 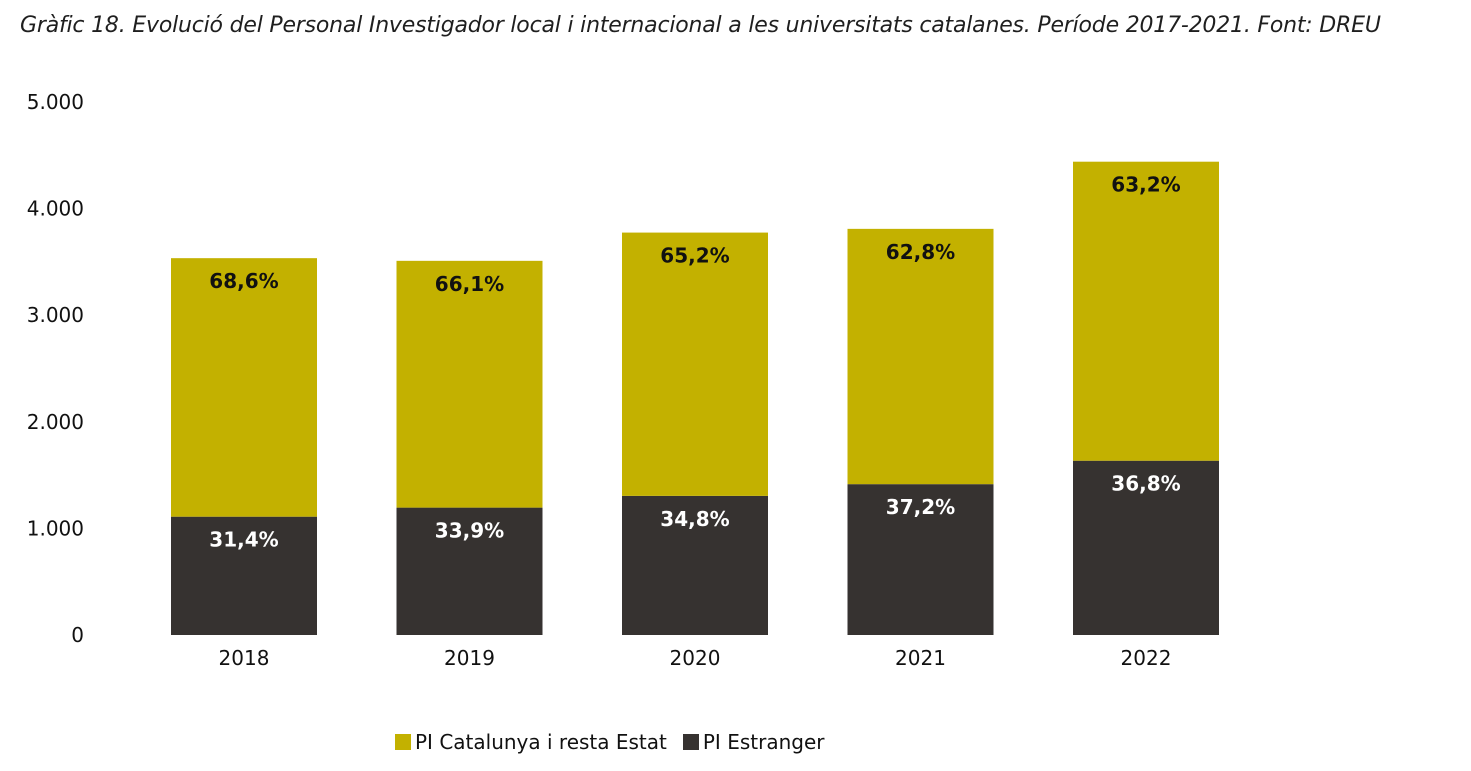 I want to click on legend-swatch-catalunya, so click(x=403, y=742).